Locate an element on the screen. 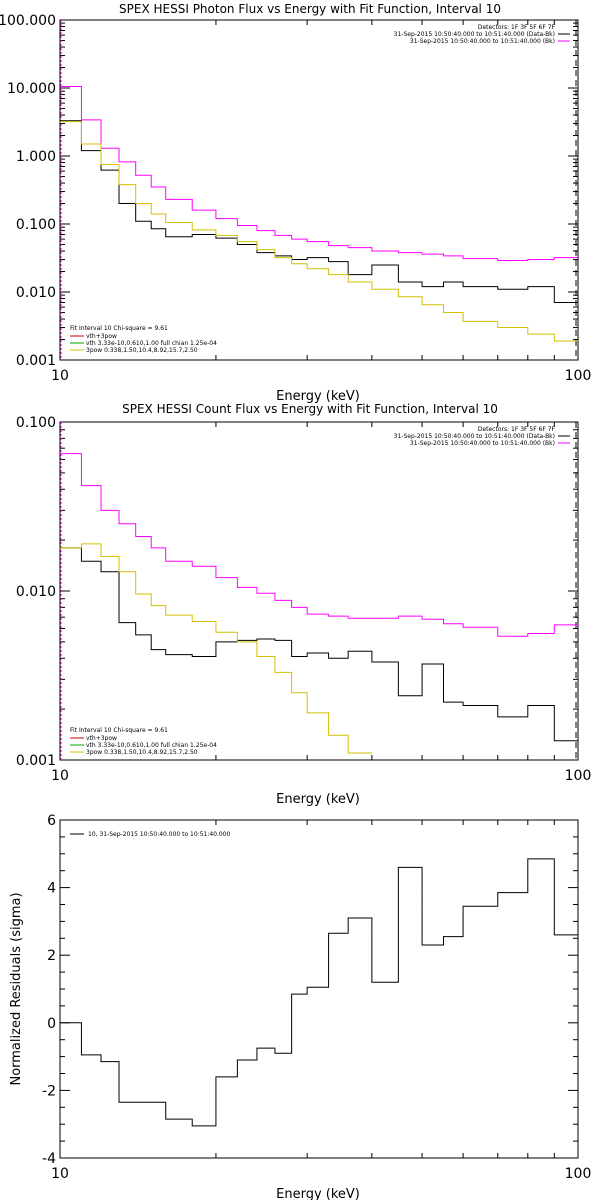 The width and height of the screenshot is (600, 1200). count-flux-legend-total: vth+3pow is located at coordinates (101, 738).